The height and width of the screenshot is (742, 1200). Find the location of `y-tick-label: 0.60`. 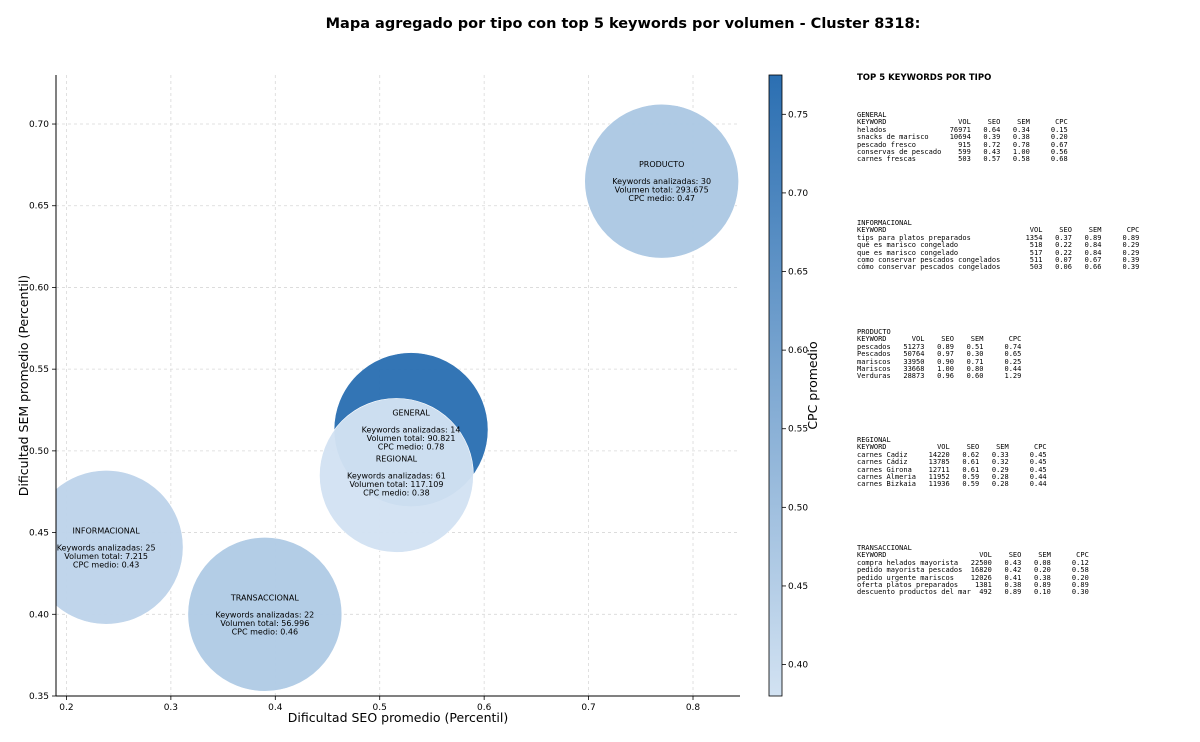

y-tick-label: 0.60 is located at coordinates (39, 288).